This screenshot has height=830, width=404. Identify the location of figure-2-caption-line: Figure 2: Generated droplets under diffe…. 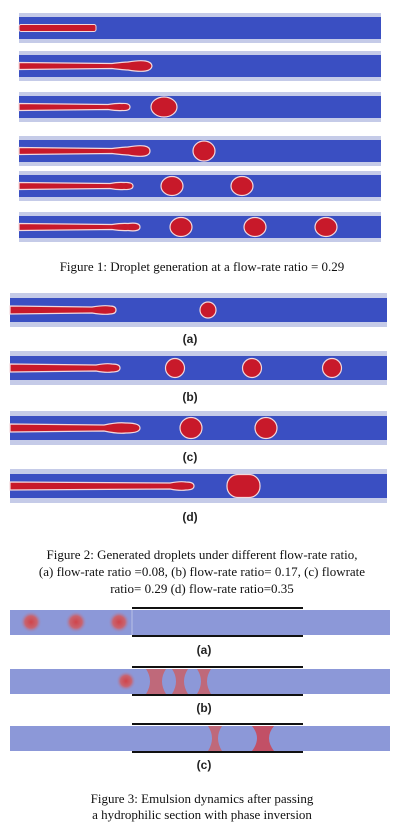
(202, 554).